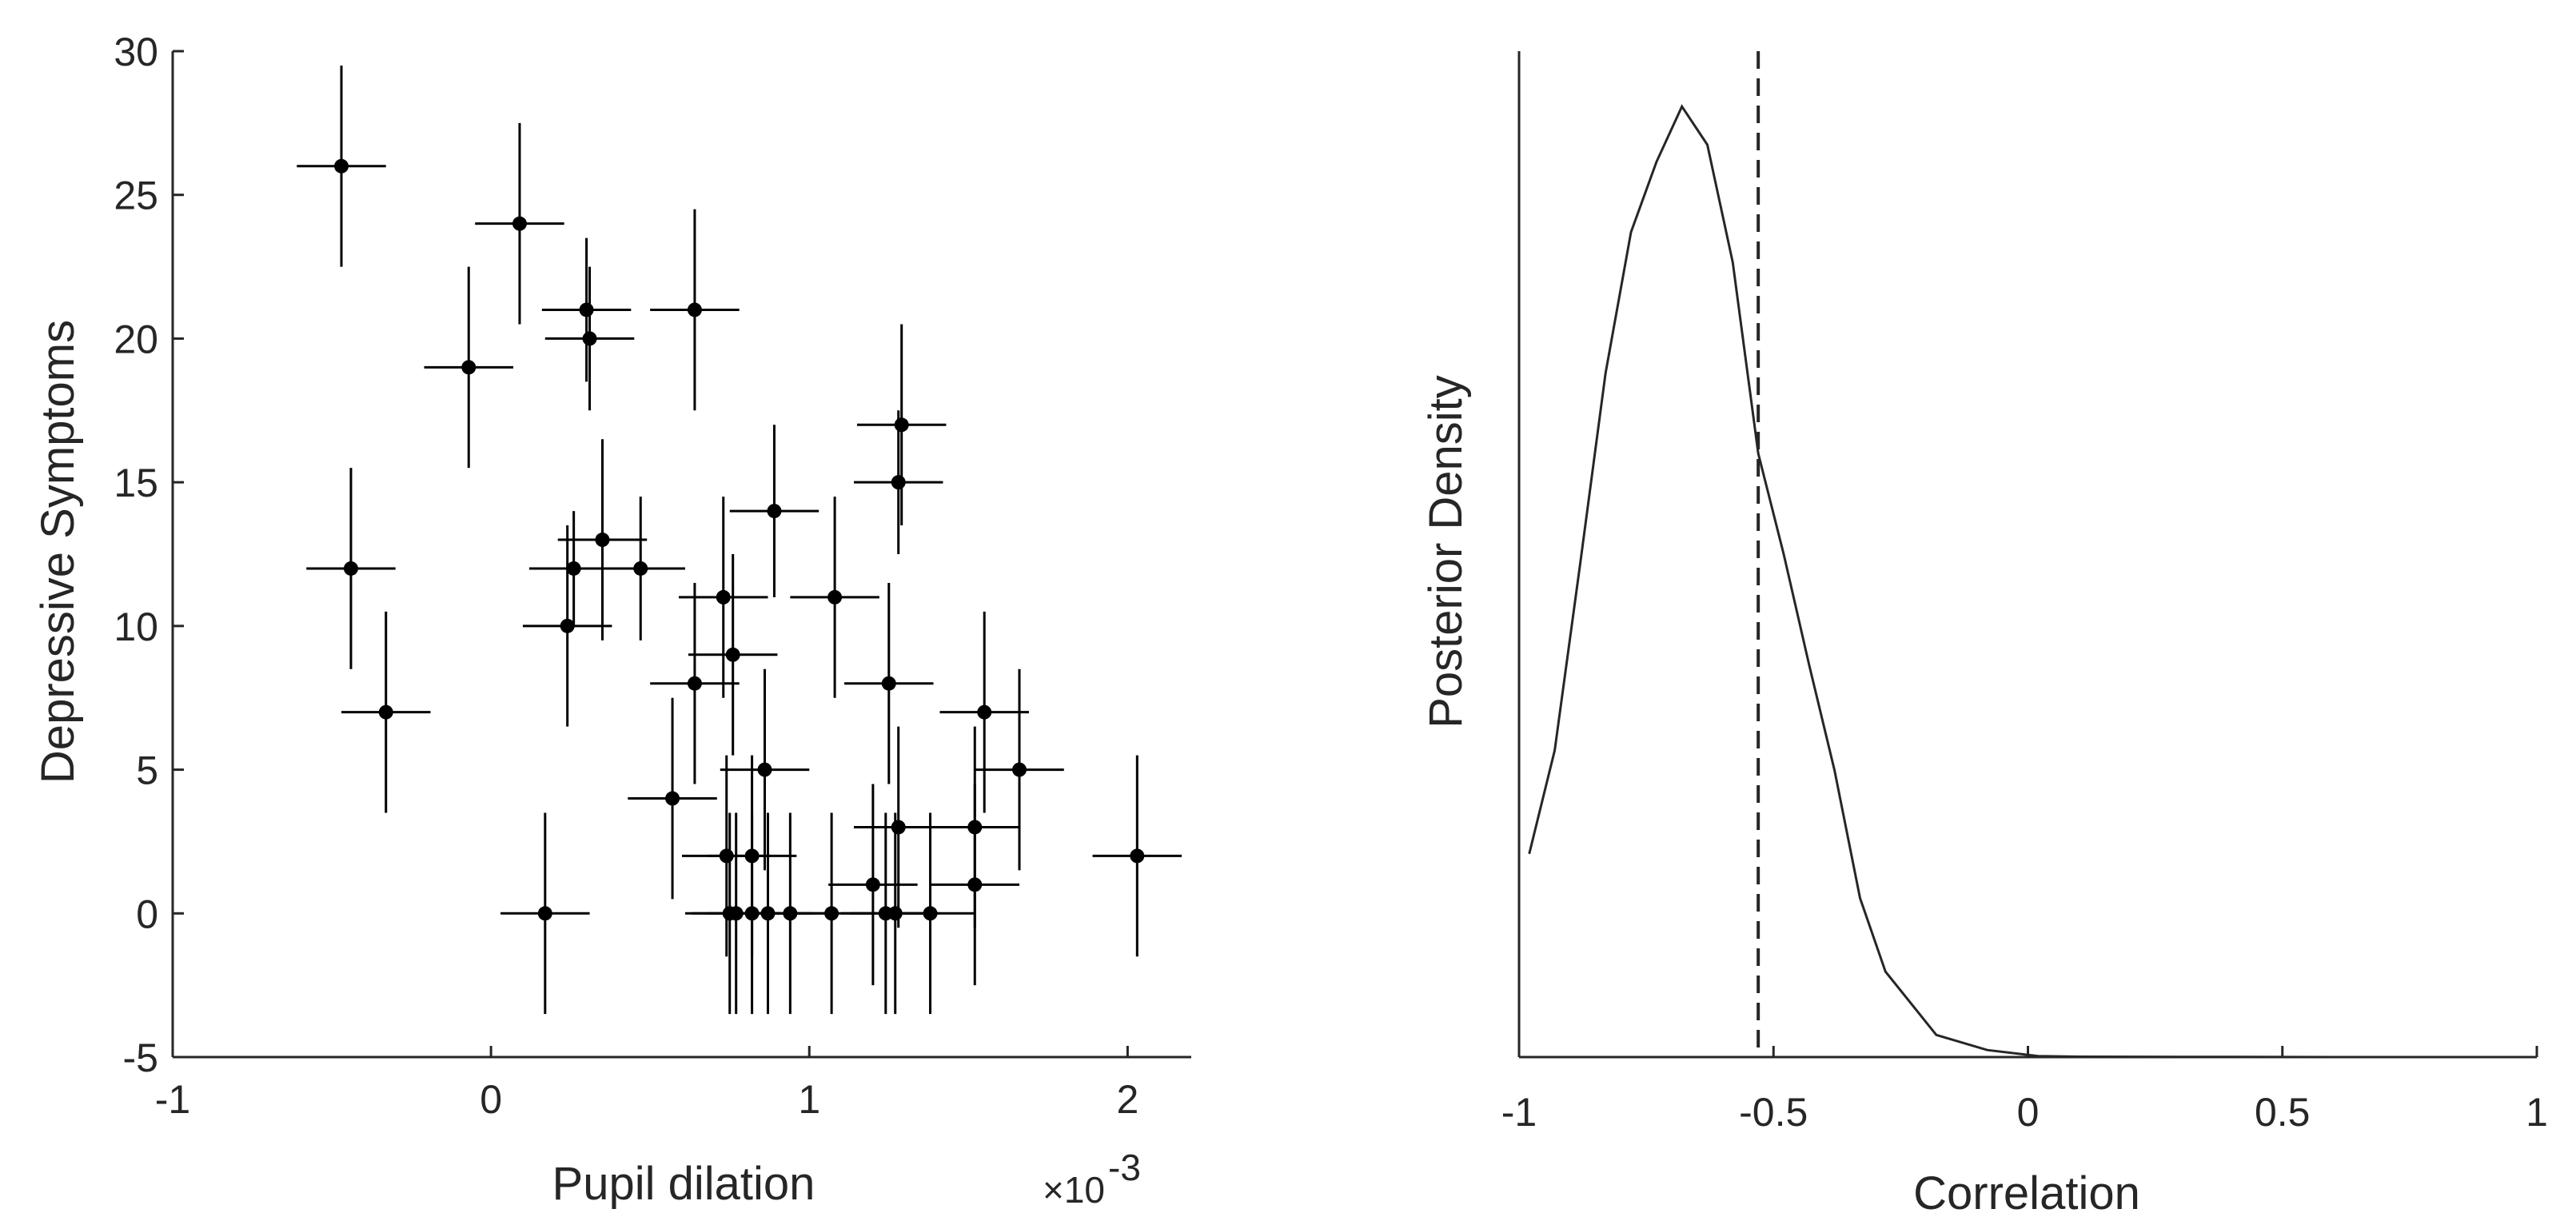  Describe the element at coordinates (136, 52) in the screenshot. I see `y-tick-label: 30` at that location.